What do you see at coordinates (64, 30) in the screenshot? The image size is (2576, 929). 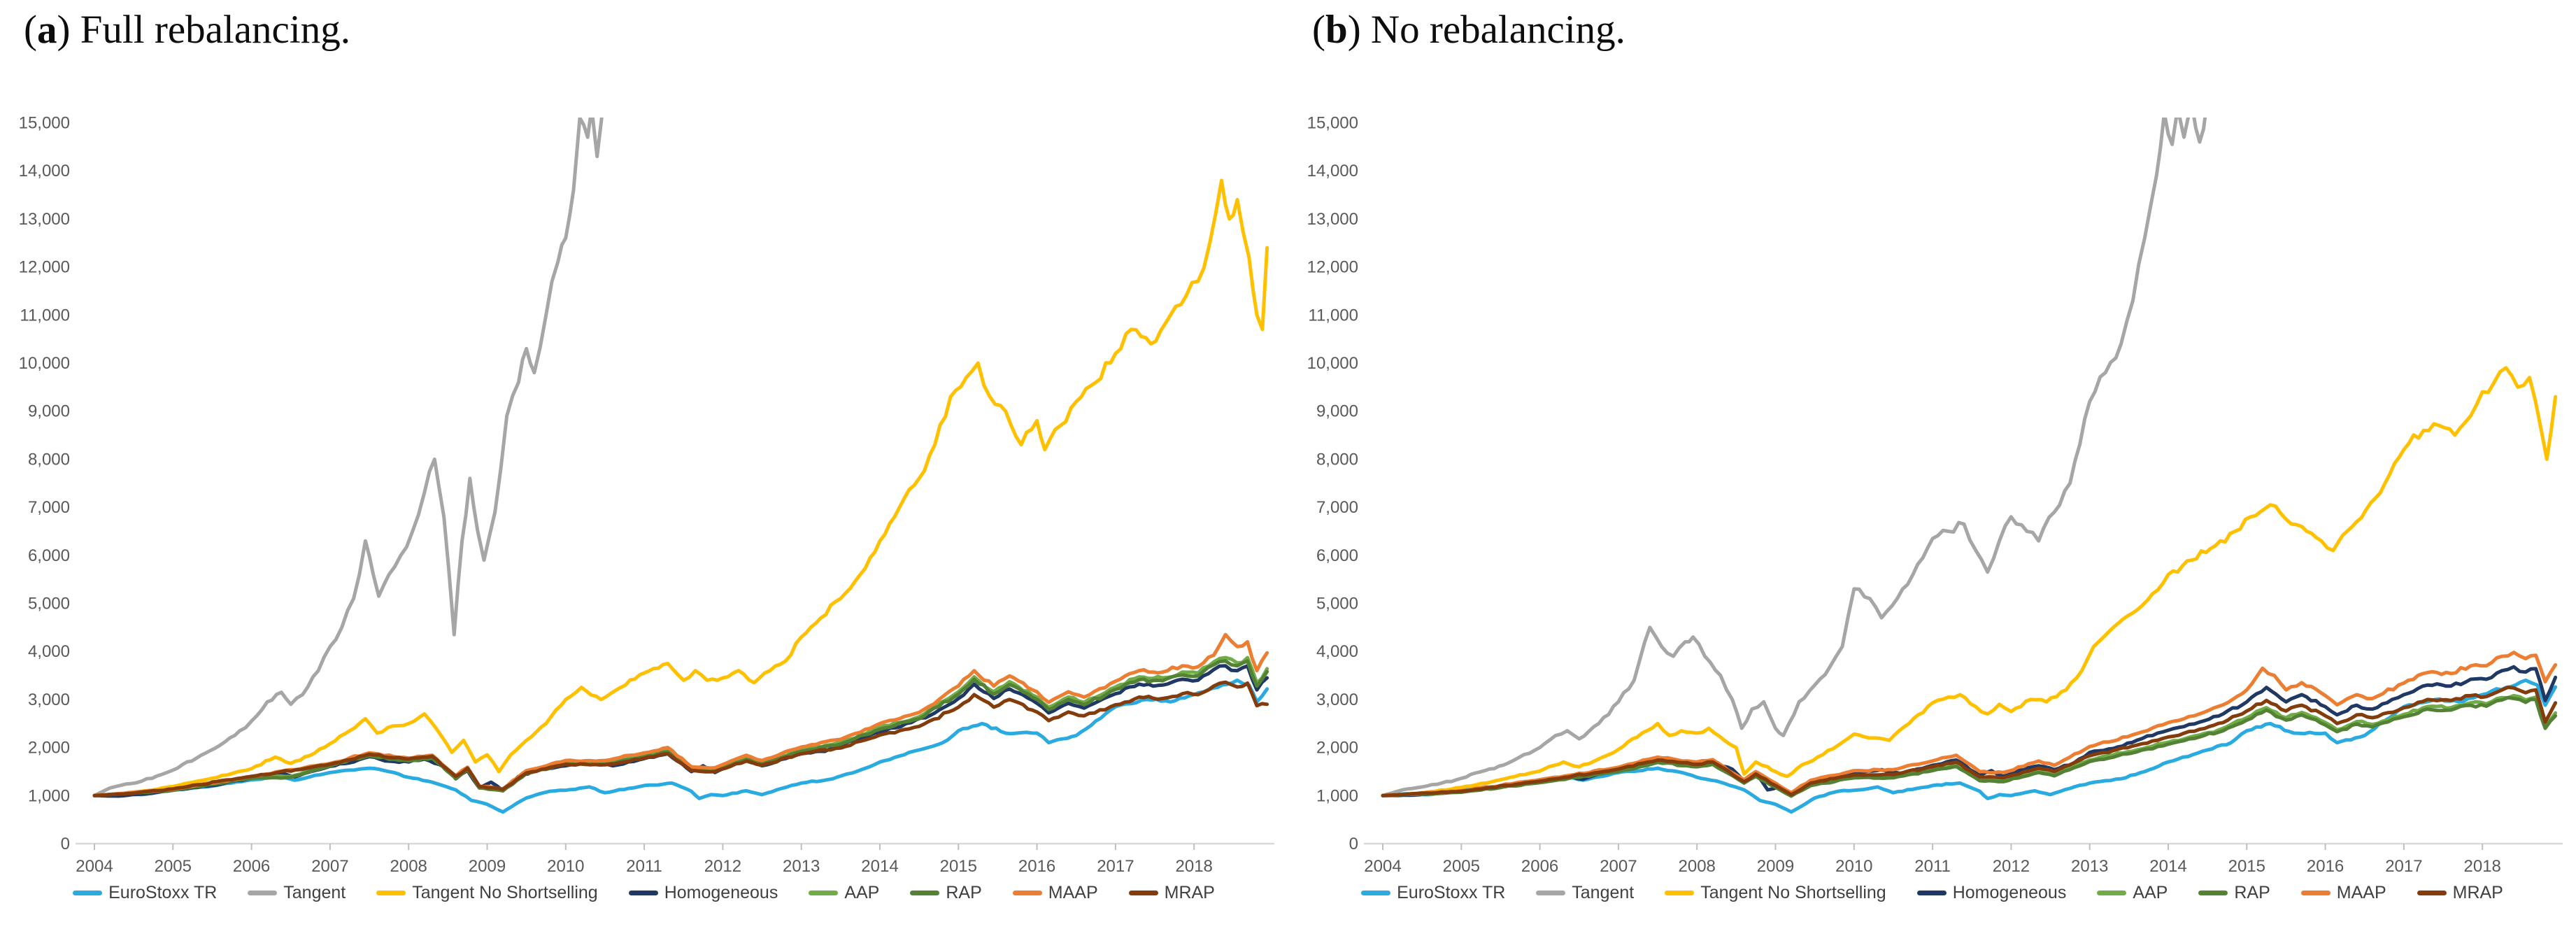 I see `panel-a-label-close: )` at bounding box center [64, 30].